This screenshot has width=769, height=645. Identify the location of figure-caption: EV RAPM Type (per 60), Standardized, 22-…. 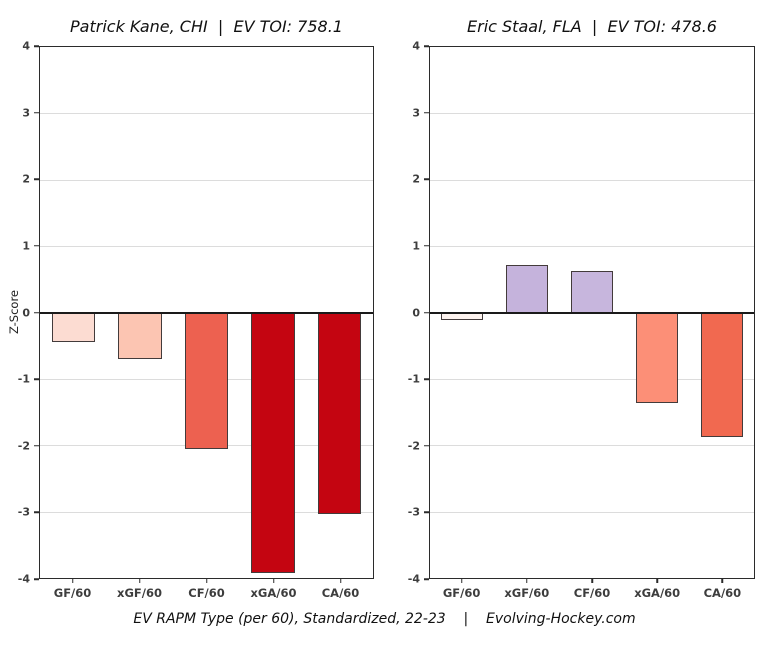
(384, 619).